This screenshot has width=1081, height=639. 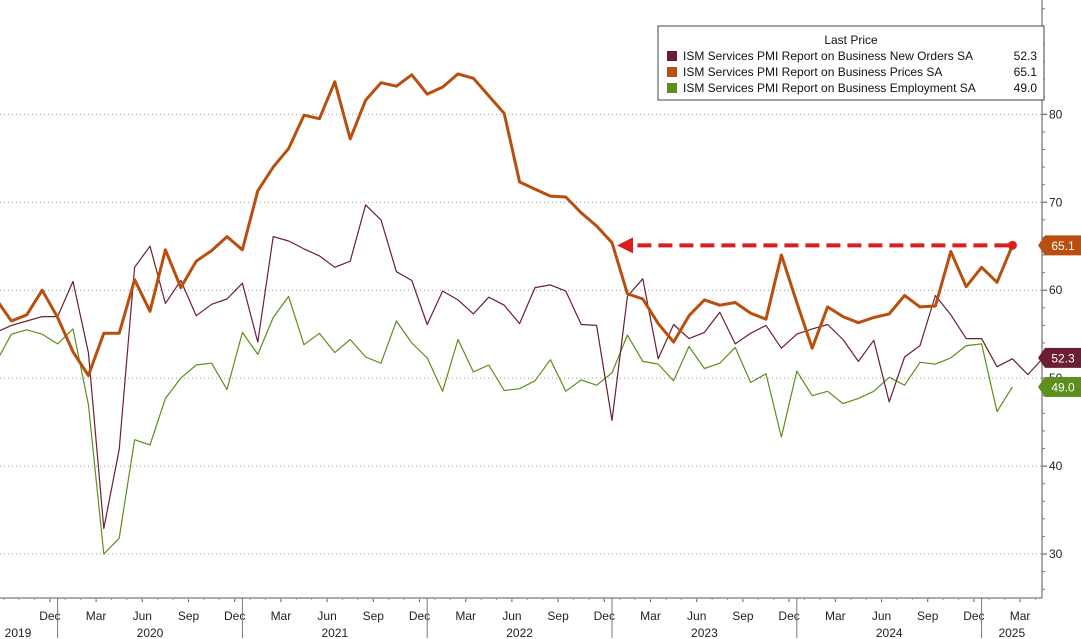 I want to click on badge-prices: 65.1, so click(x=1059, y=245).